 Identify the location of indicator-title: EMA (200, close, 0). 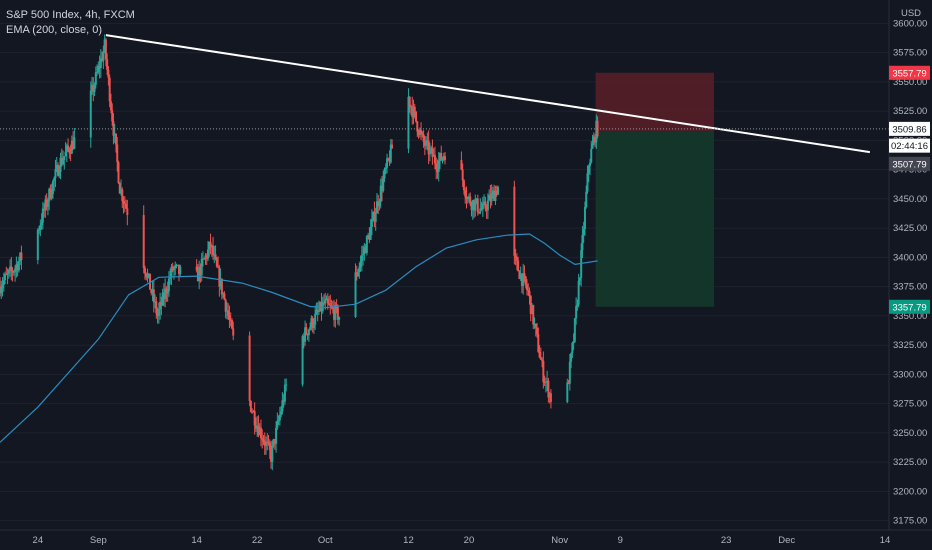
(54, 30).